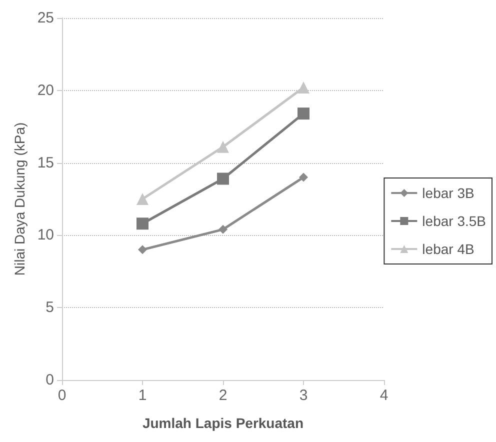 Image resolution: width=496 pixels, height=442 pixels. Describe the element at coordinates (45, 90) in the screenshot. I see `y-tick-label: 20` at that location.